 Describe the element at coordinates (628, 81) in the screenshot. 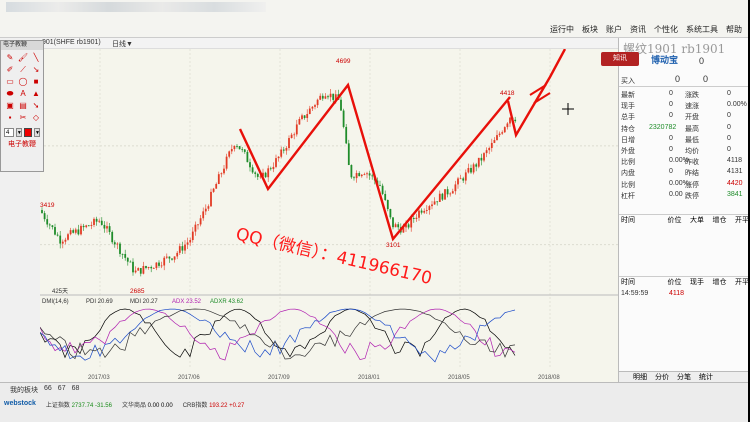

I see `buy-label: 买入` at that location.